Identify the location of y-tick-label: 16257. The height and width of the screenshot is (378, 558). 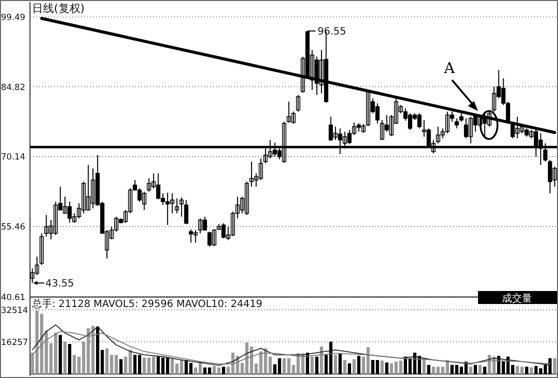
(14, 343).